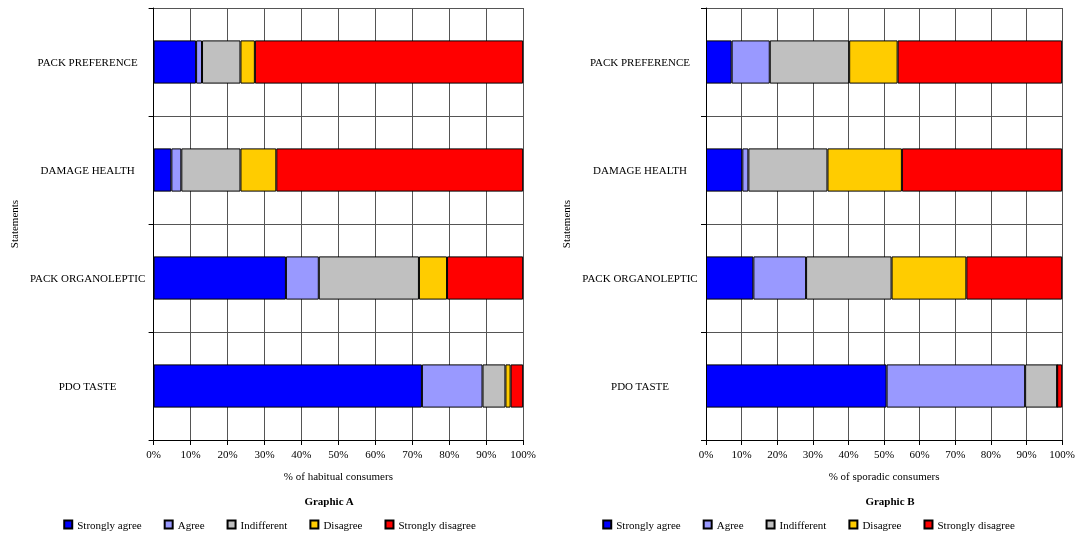 This screenshot has height=541, width=1078. What do you see at coordinates (890, 500) in the screenshot?
I see `text: Graphic B` at bounding box center [890, 500].